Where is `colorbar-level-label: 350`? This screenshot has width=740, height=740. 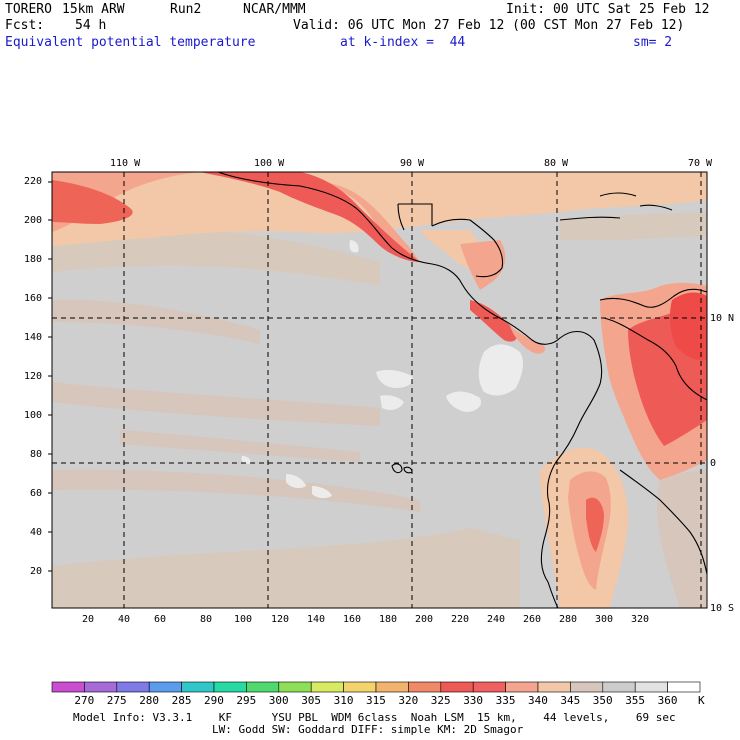
colorbar-level-label: 350 is located at coordinates (602, 700).